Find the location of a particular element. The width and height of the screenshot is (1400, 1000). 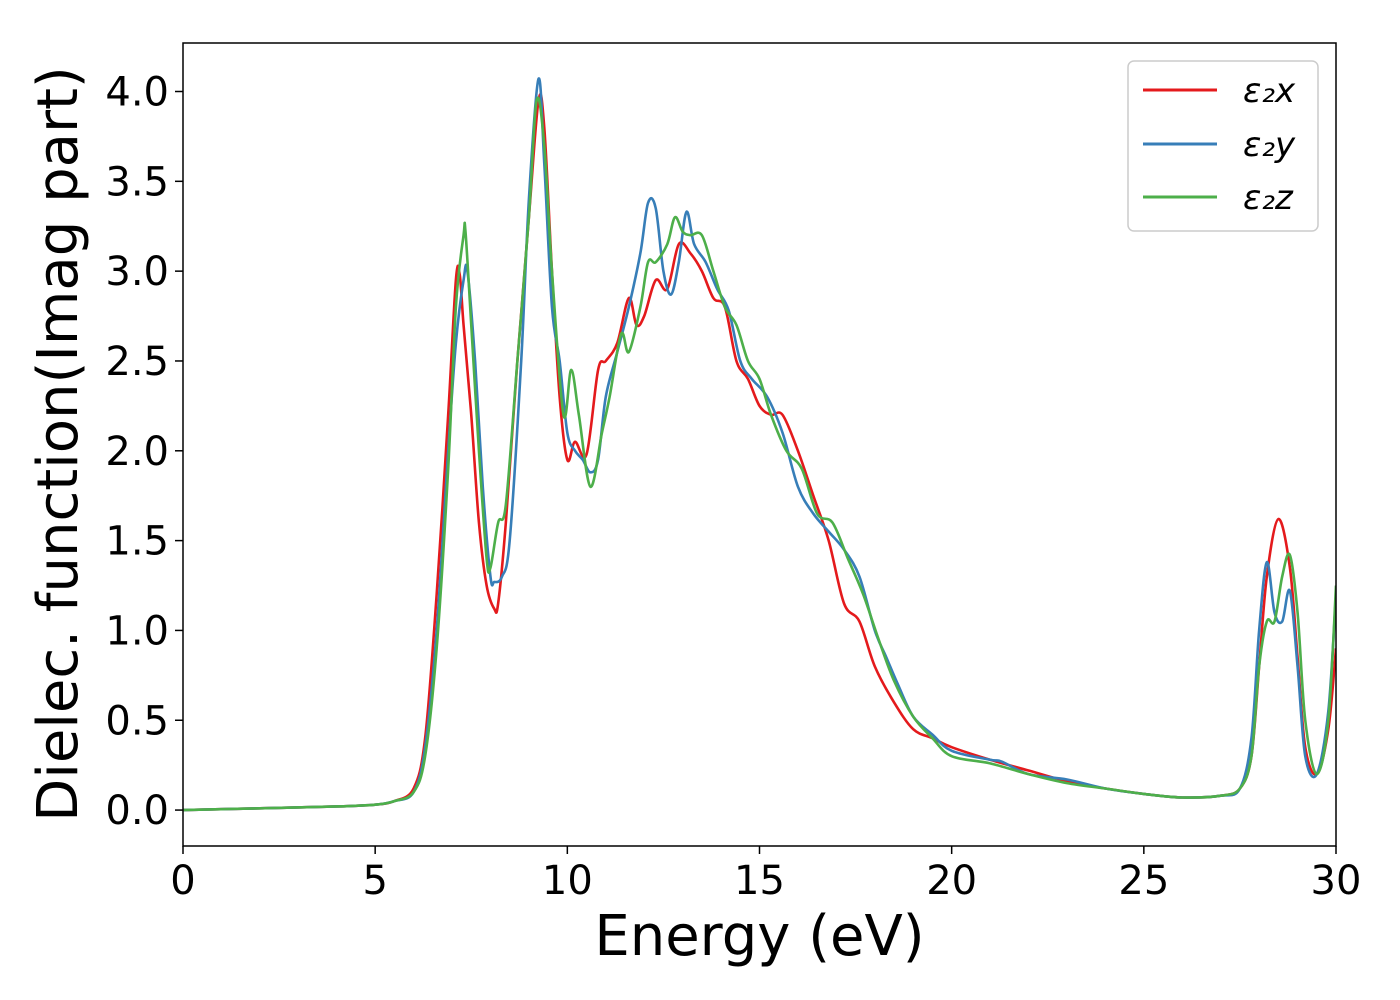

x-axis-title: Energy (eV) is located at coordinates (759, 936).